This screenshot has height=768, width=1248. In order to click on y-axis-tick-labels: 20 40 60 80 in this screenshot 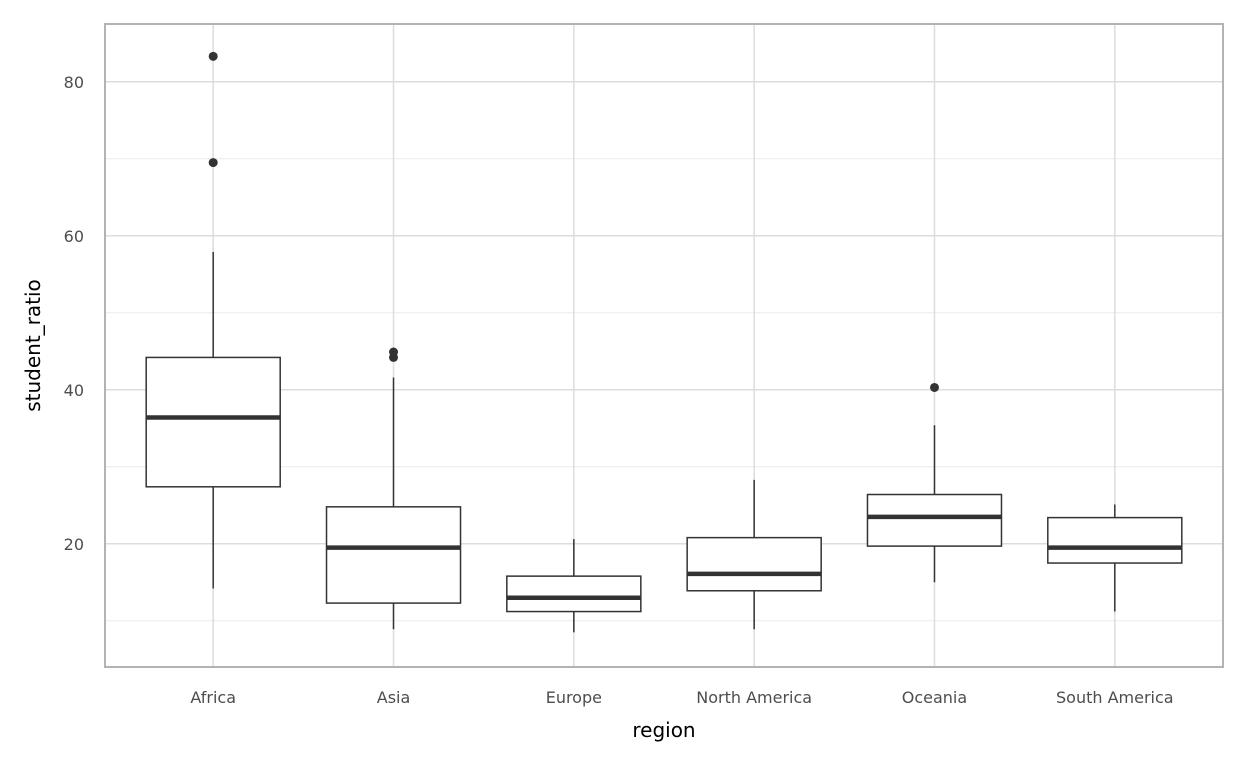, I will do `click(74, 313)`.